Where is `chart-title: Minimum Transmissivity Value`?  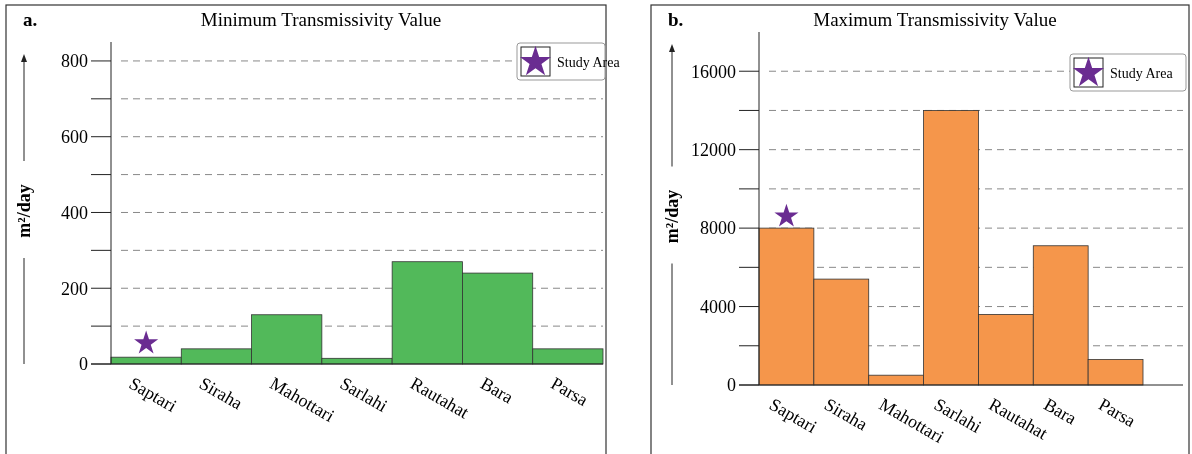 chart-title: Minimum Transmissivity Value is located at coordinates (321, 19).